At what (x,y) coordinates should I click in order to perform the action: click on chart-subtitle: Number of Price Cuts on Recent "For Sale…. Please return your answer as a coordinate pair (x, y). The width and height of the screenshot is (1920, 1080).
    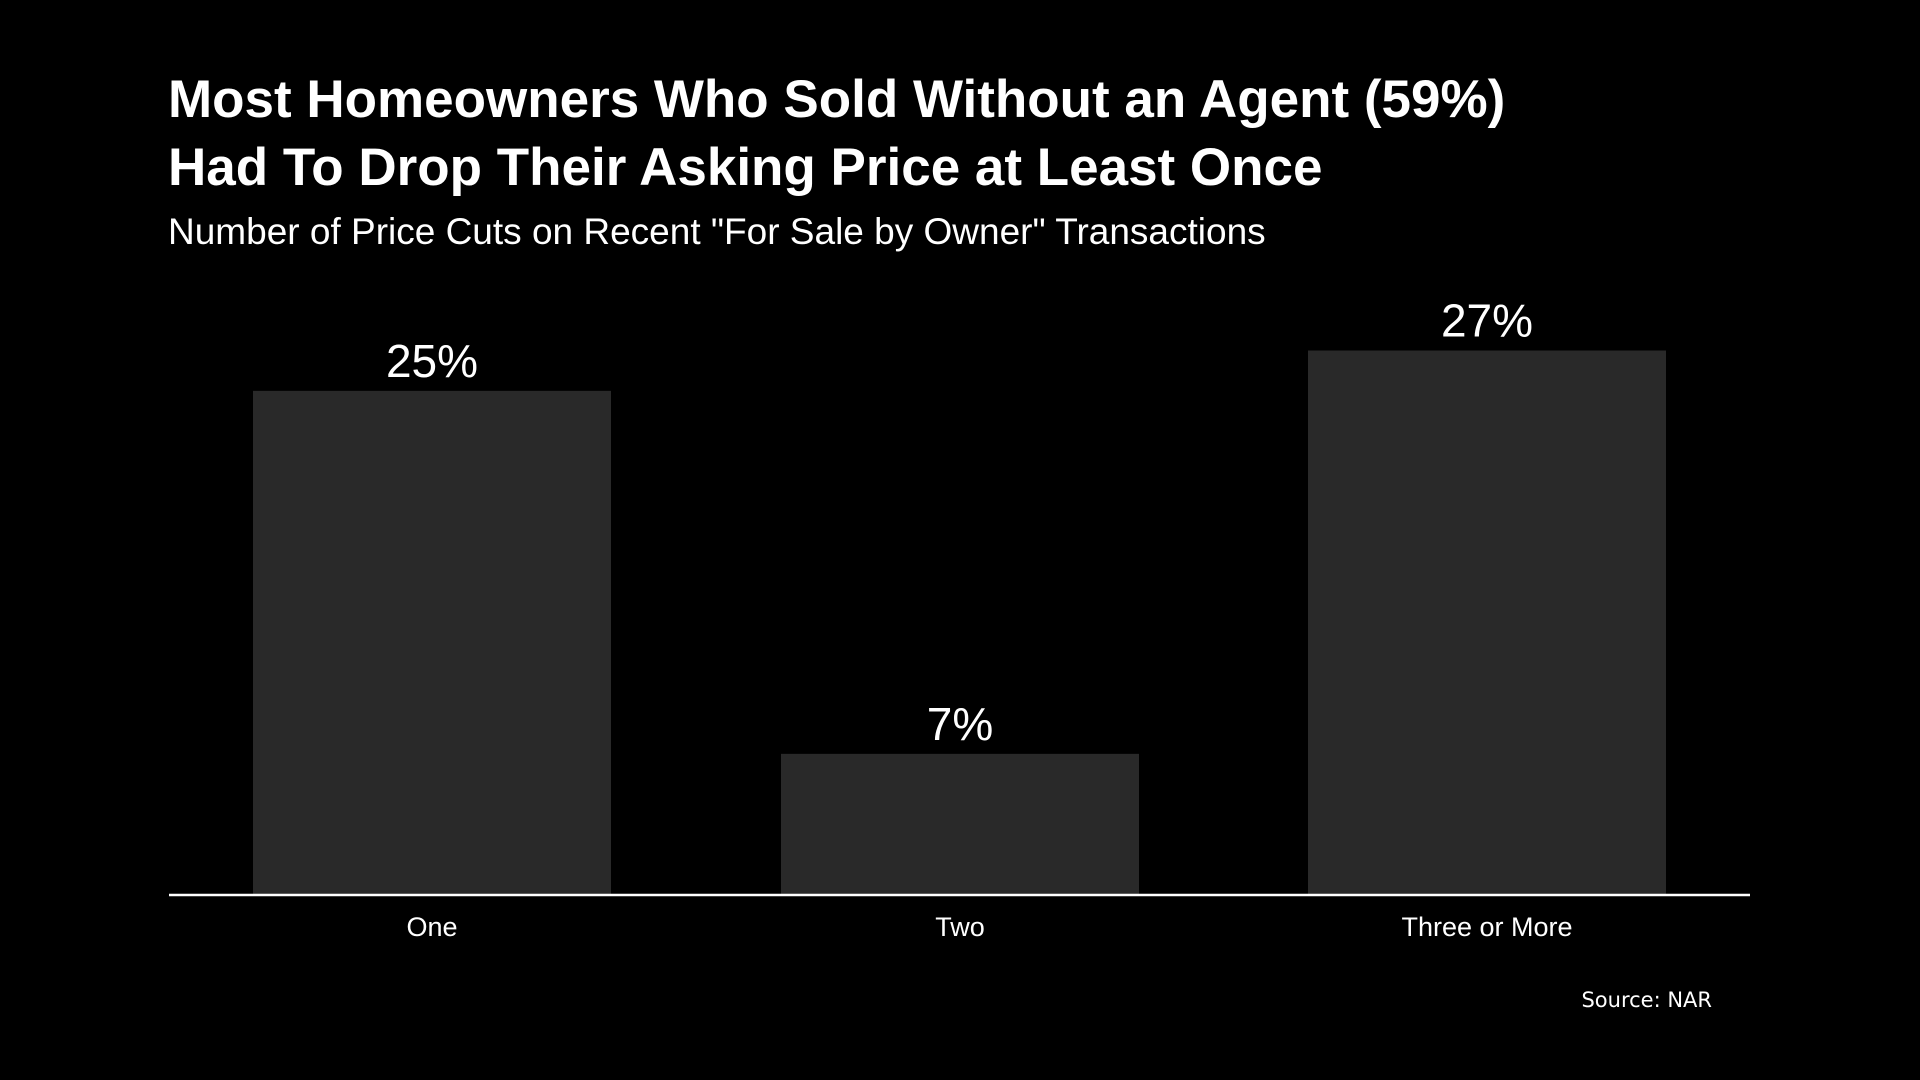
    Looking at the image, I should click on (717, 231).